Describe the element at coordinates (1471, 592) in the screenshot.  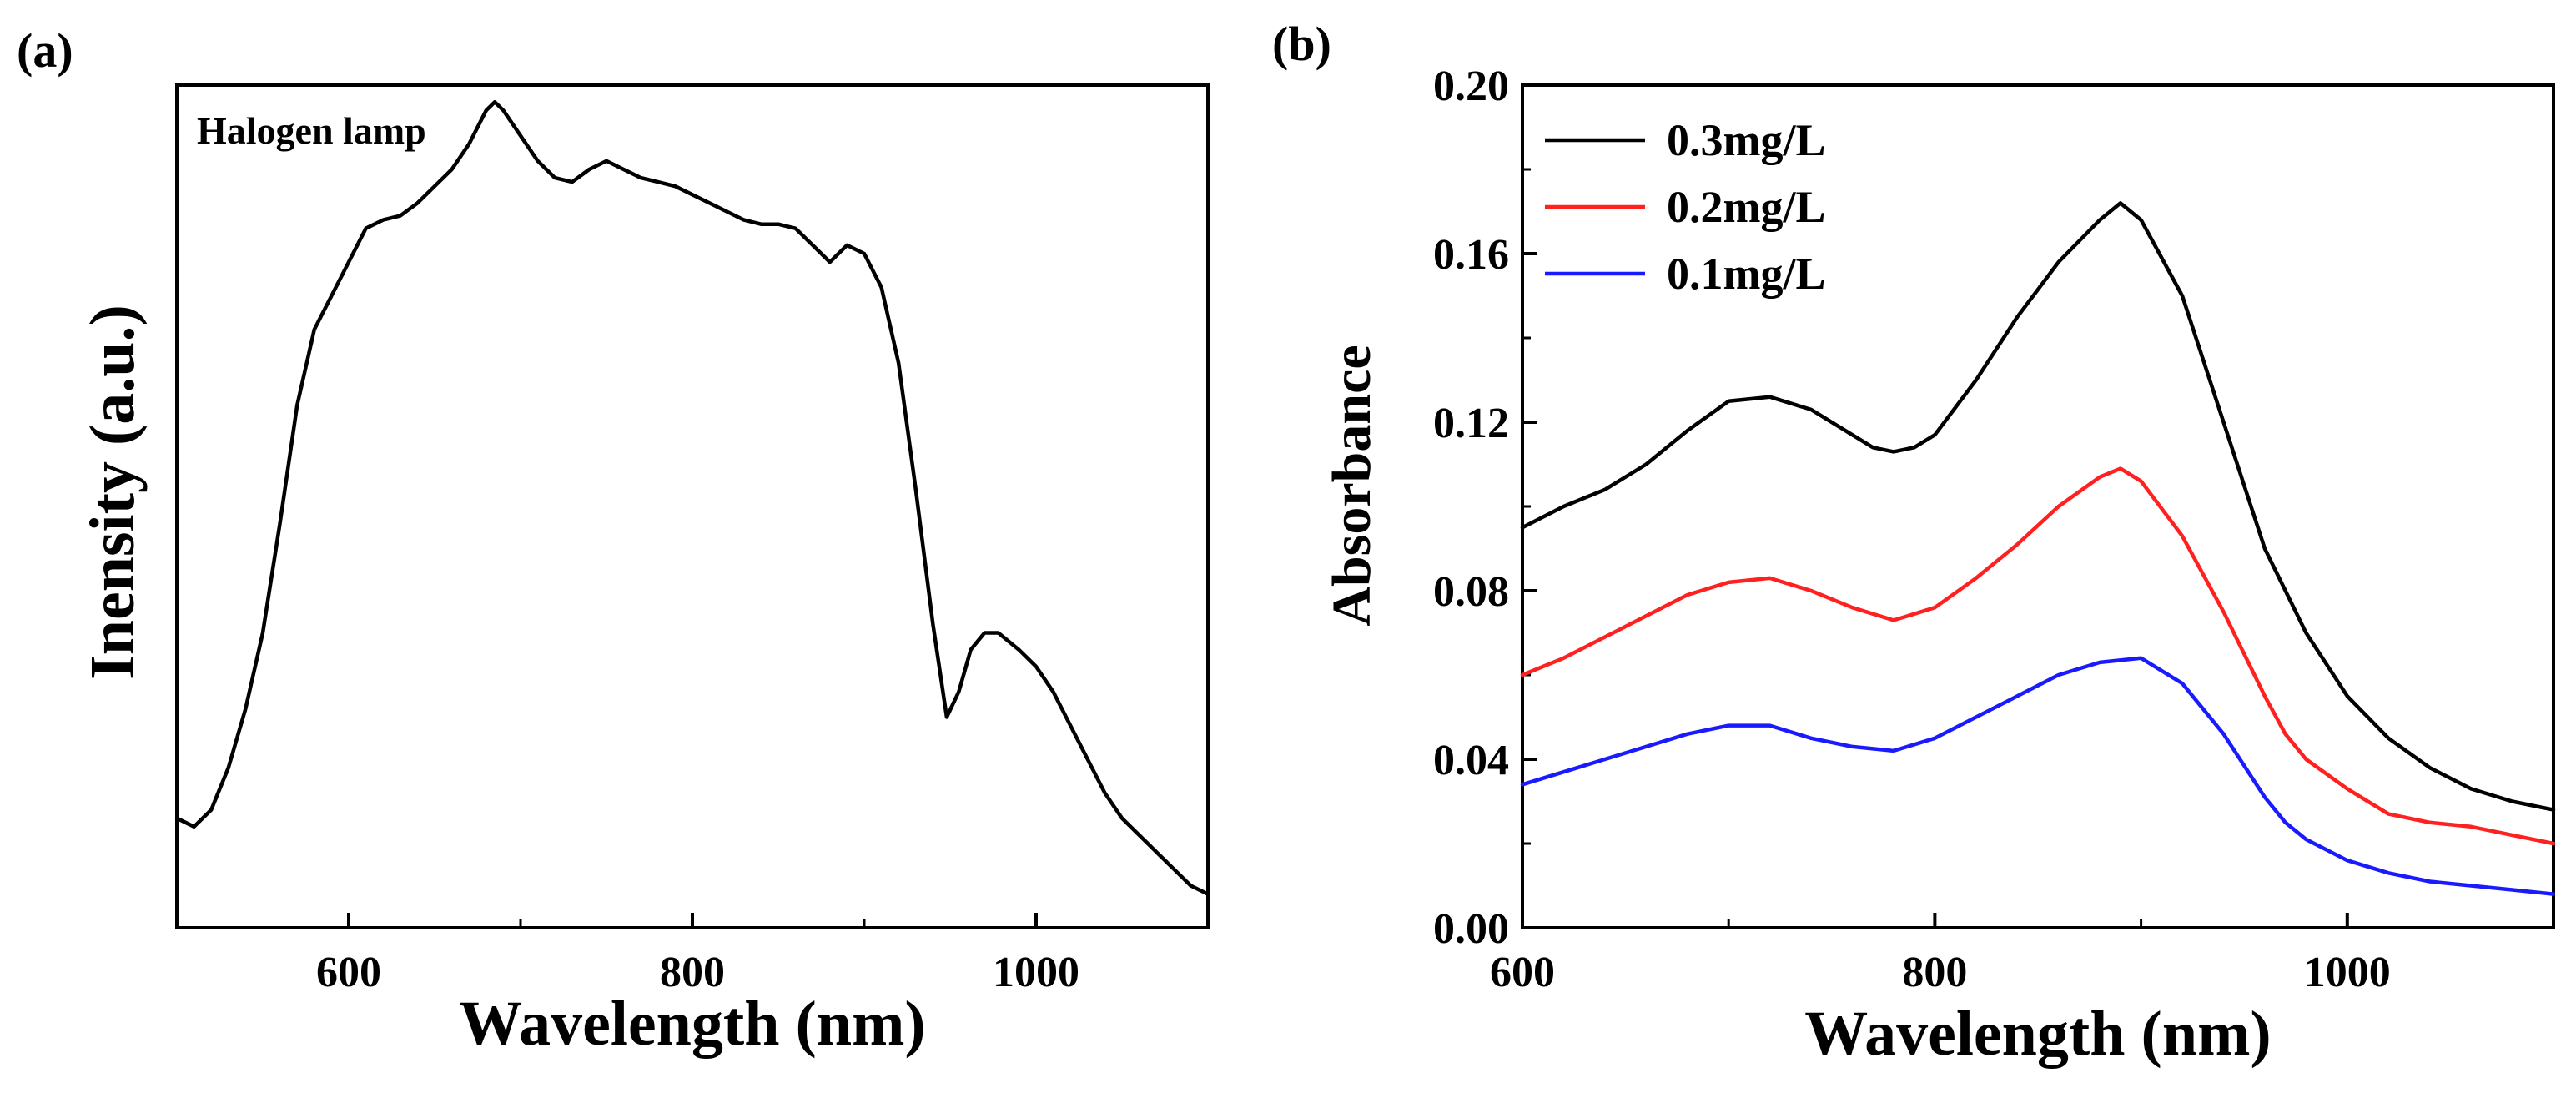
I see `panel-b-y-tick-label: 0.08` at that location.